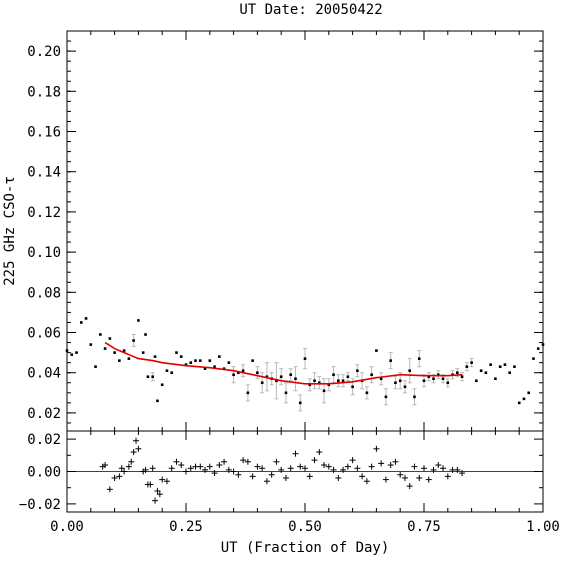  Describe the element at coordinates (44, 414) in the screenshot. I see `y-tick-label: 0.02` at that location.